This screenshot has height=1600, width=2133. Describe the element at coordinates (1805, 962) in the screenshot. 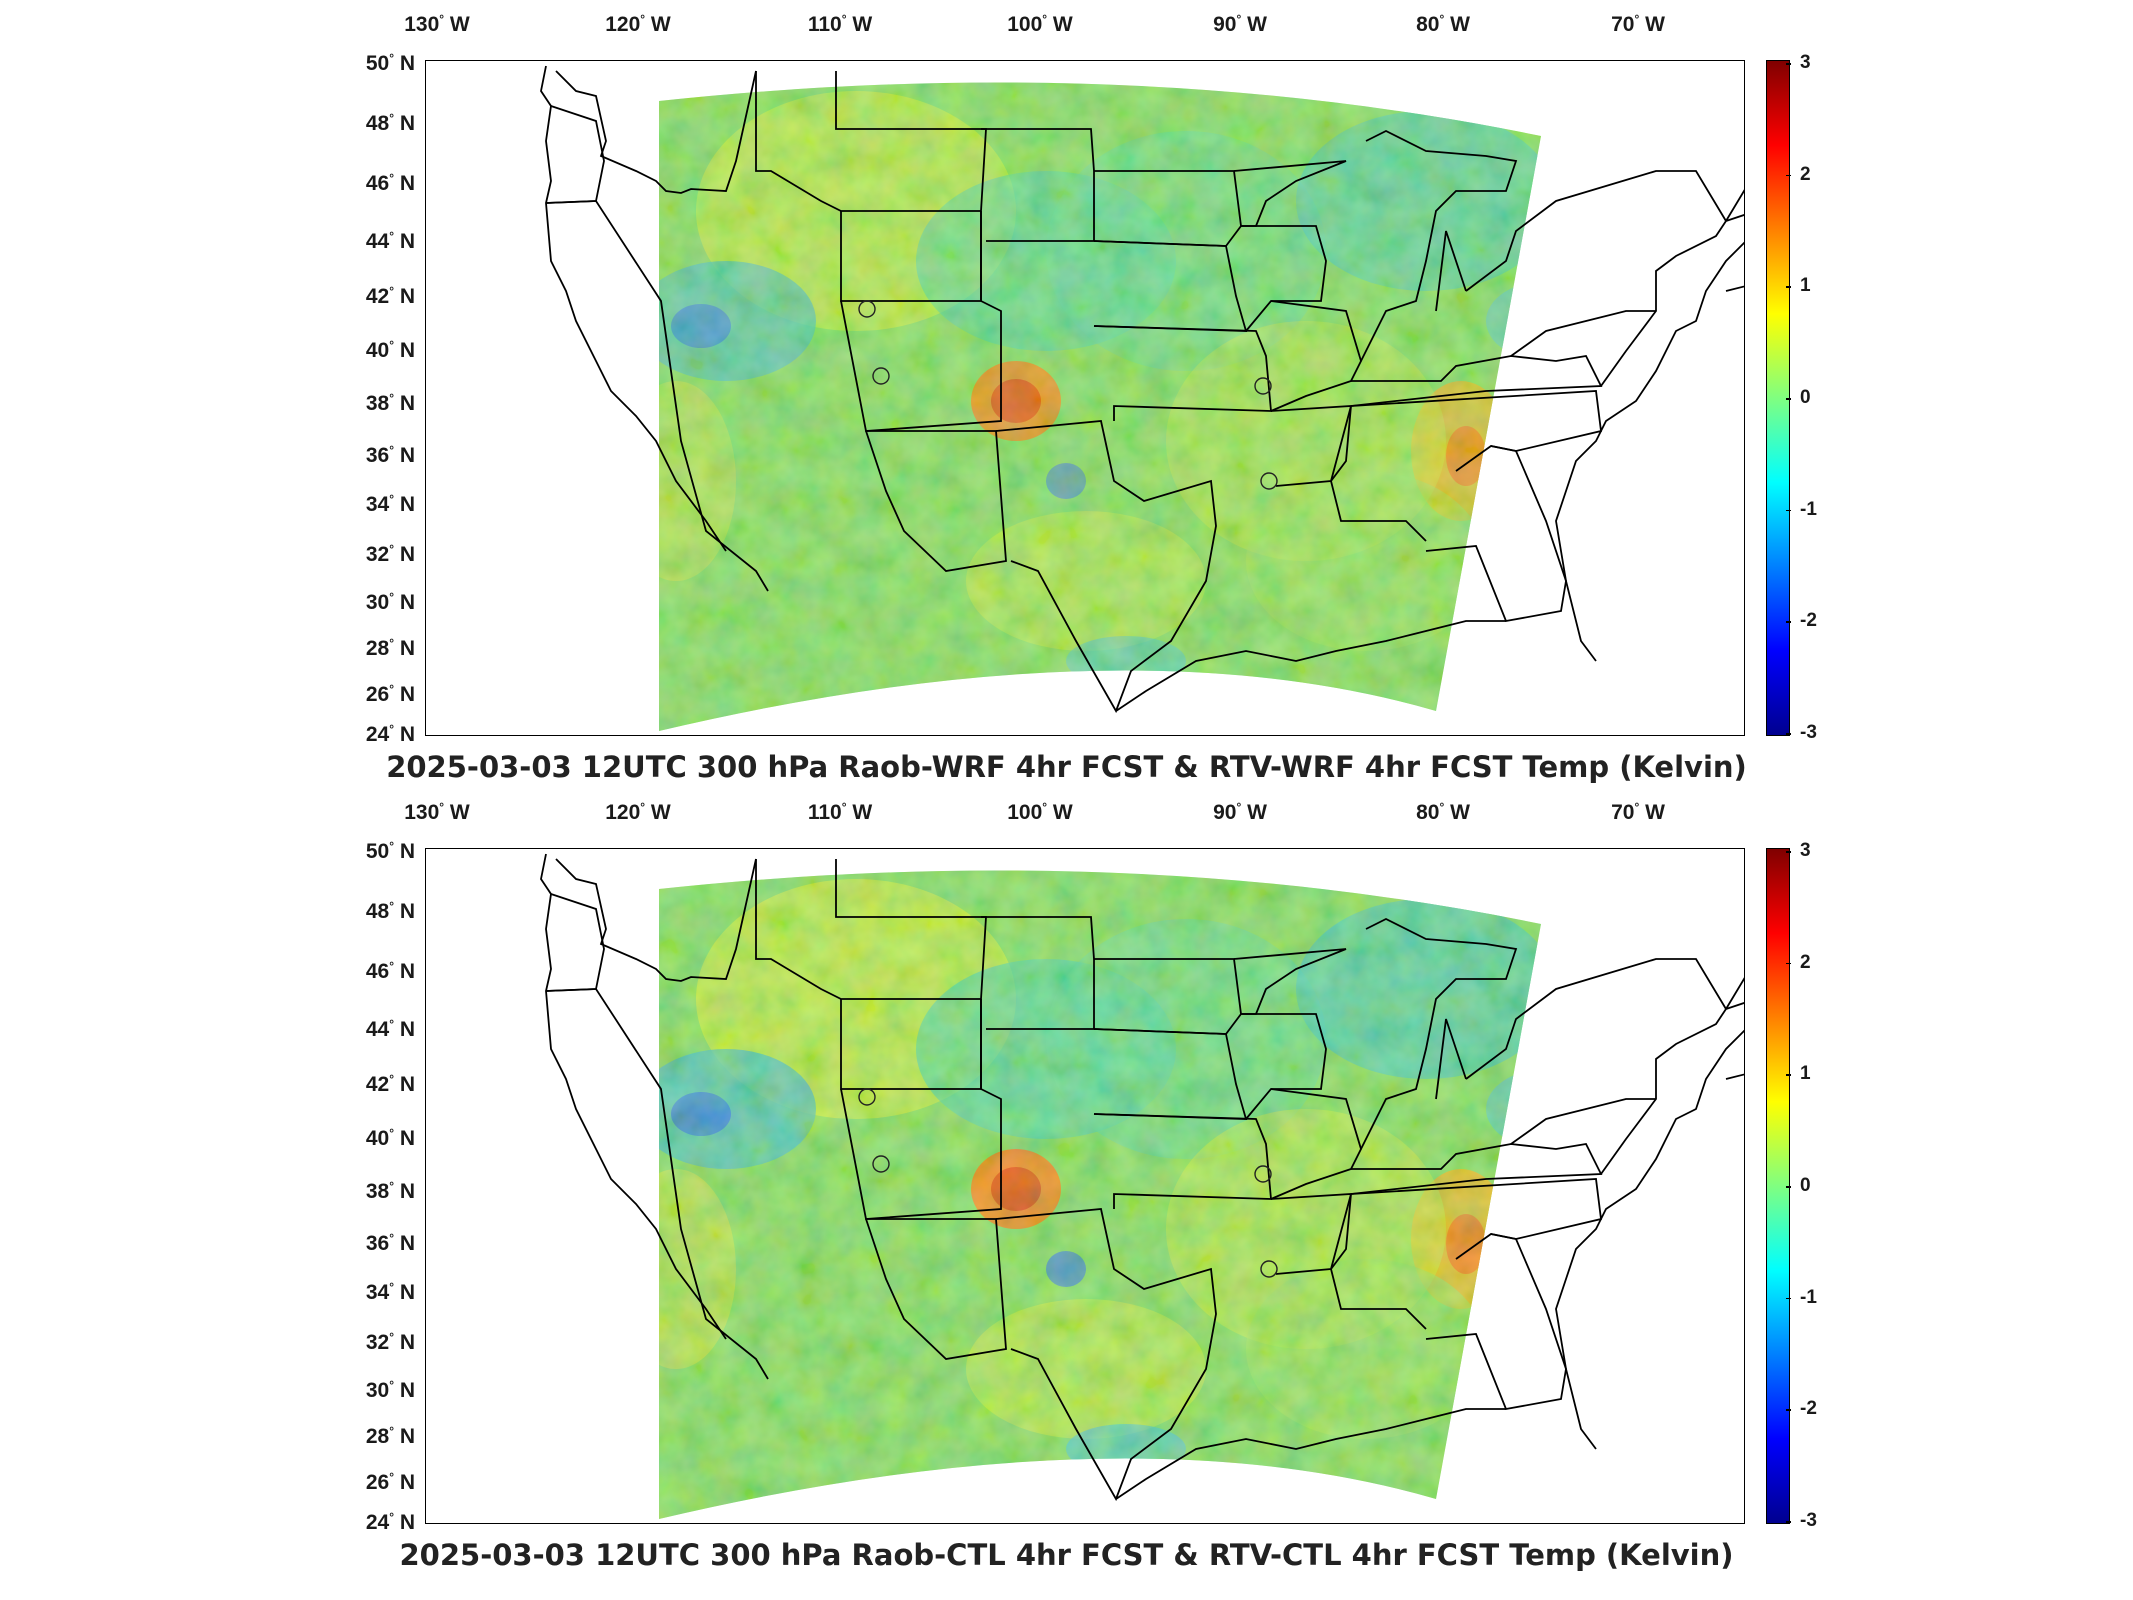

I see `colorbar-tick-label: 2` at that location.